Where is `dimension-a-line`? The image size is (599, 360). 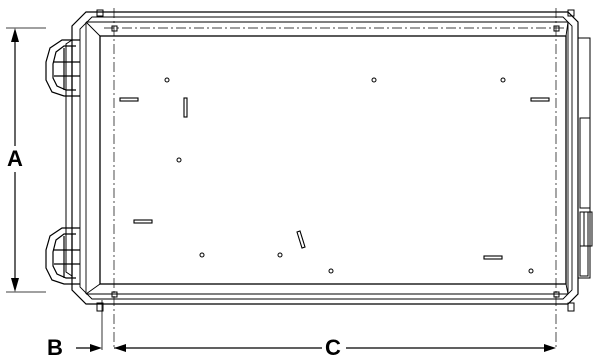 dimension-a-line is located at coordinates (15, 160).